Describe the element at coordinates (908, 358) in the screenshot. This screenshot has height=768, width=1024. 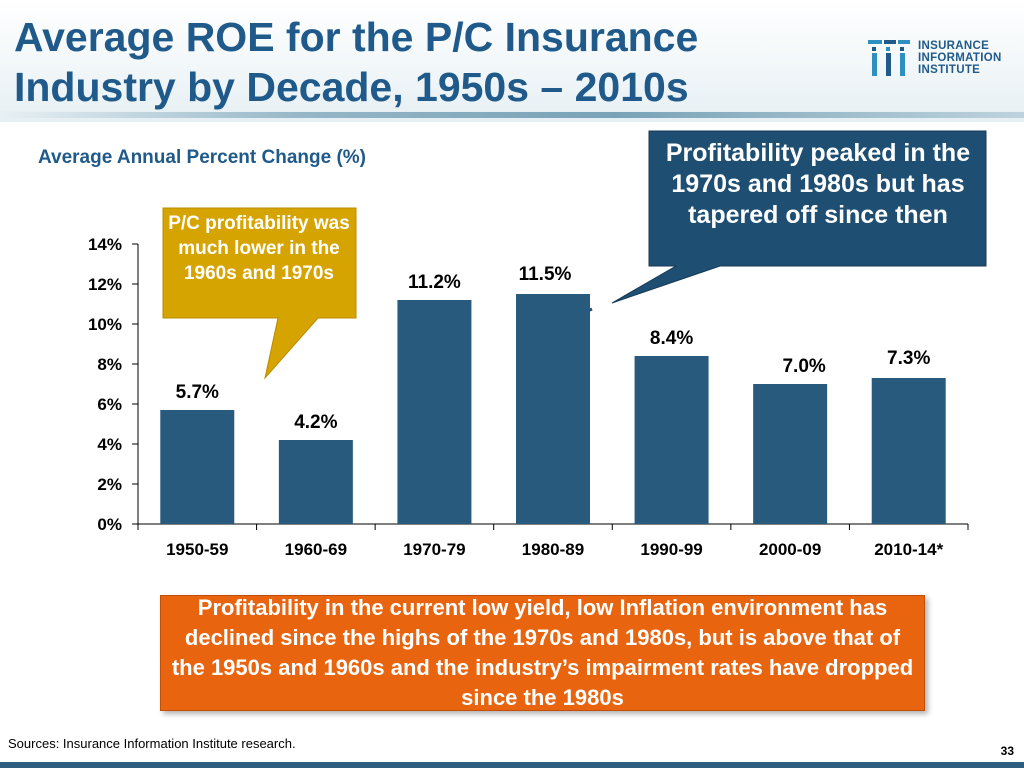
I see `data-label: 7.3%` at that location.